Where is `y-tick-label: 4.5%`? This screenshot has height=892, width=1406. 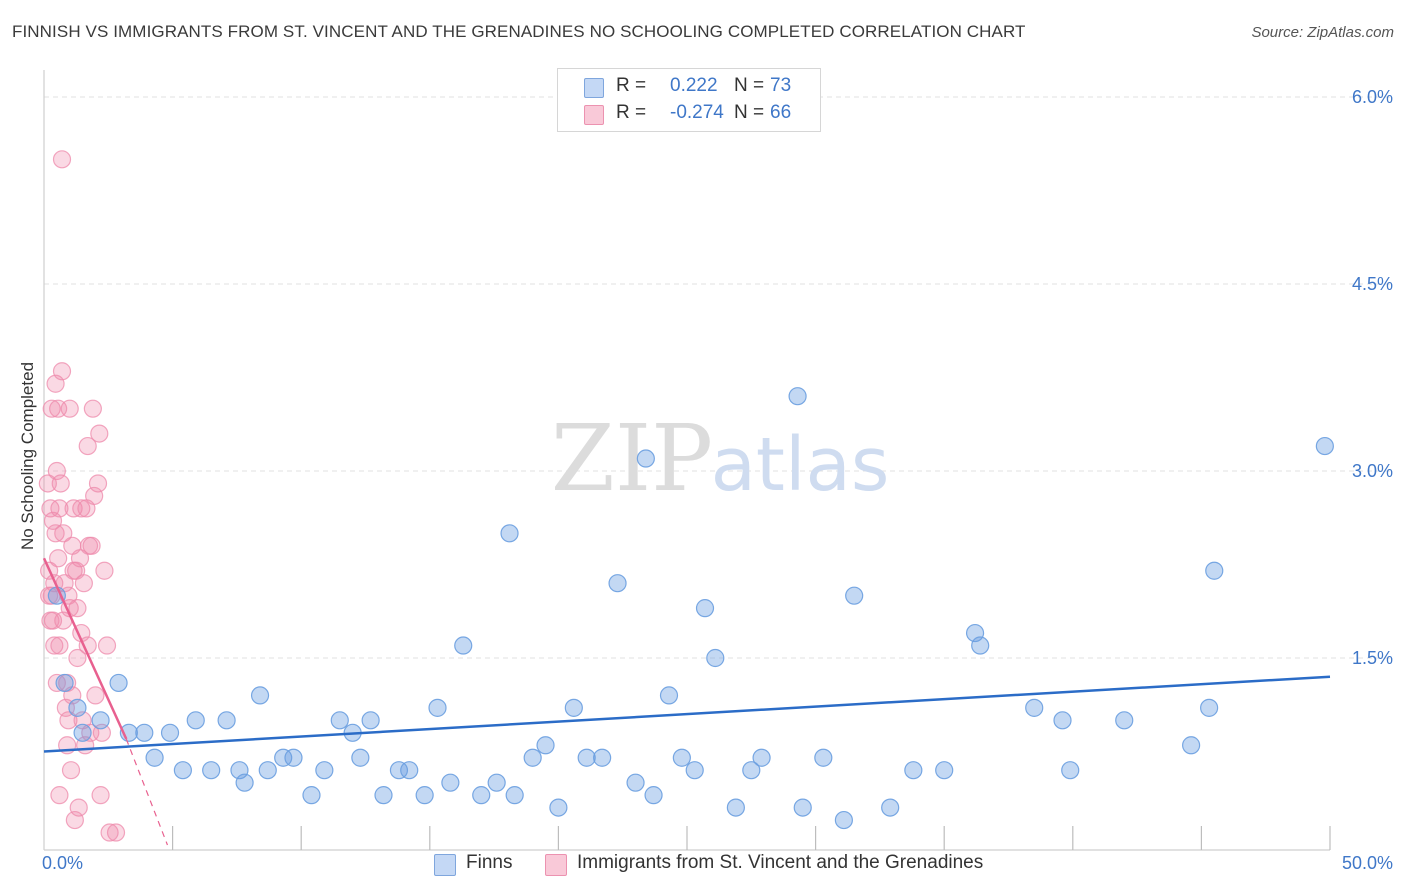 y-tick-label: 4.5% is located at coordinates (1372, 284).